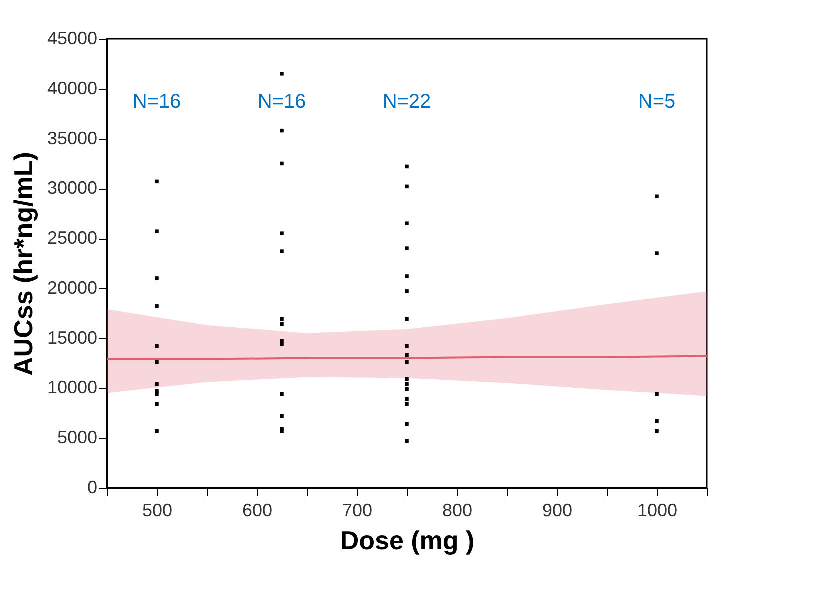 This screenshot has width=819, height=602. Describe the element at coordinates (457, 510) in the screenshot. I see `x-tick-label: 800` at that location.